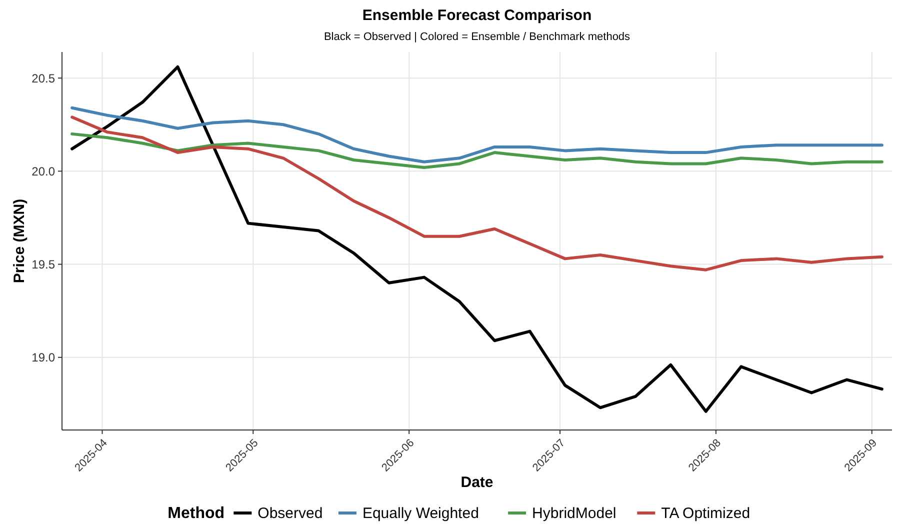  I want to click on y-tick-label: 19.5, so click(44, 264).